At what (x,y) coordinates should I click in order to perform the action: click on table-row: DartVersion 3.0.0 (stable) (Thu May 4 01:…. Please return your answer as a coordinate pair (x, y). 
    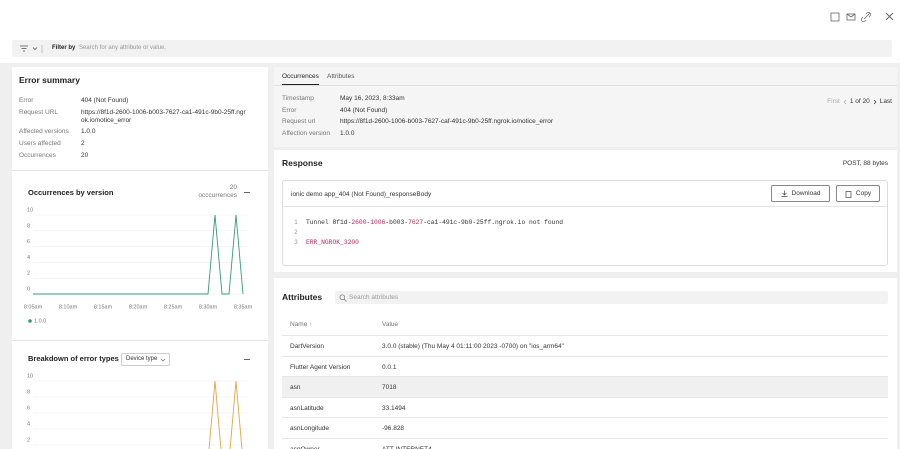
    Looking at the image, I should click on (585, 346).